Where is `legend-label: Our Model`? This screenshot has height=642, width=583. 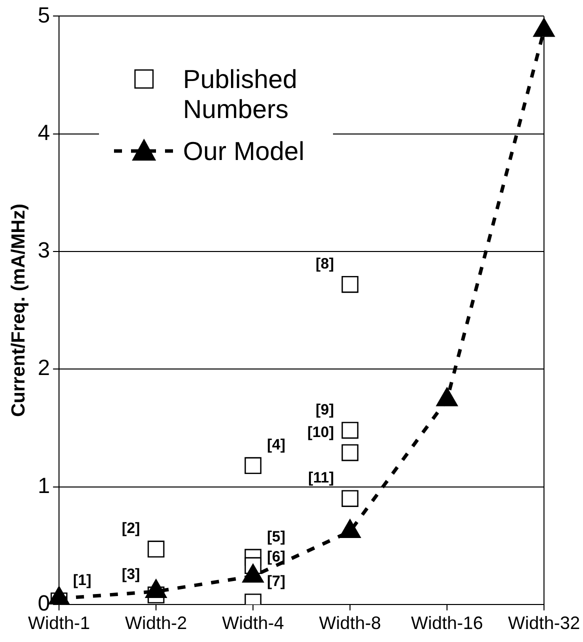 legend-label: Our Model is located at coordinates (243, 151).